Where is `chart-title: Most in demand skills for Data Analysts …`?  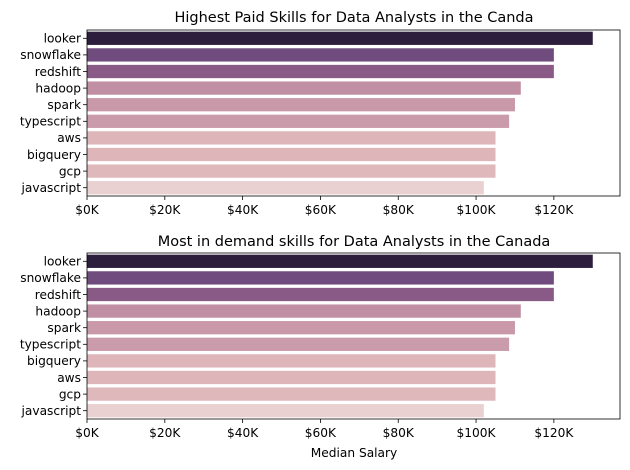
chart-title: Most in demand skills for Data Analysts … is located at coordinates (354, 242).